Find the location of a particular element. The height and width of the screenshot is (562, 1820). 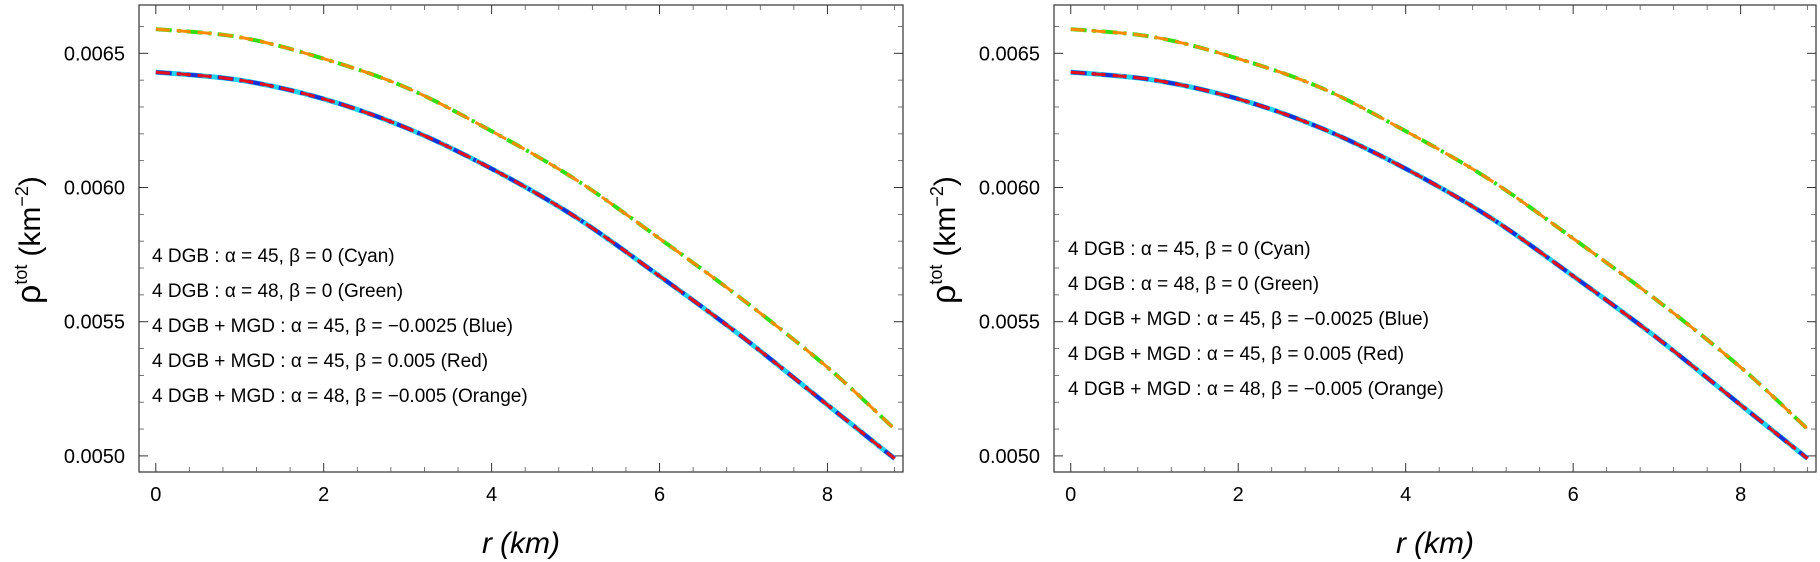

right-x-axis-title: r (km) is located at coordinates (1435, 543).